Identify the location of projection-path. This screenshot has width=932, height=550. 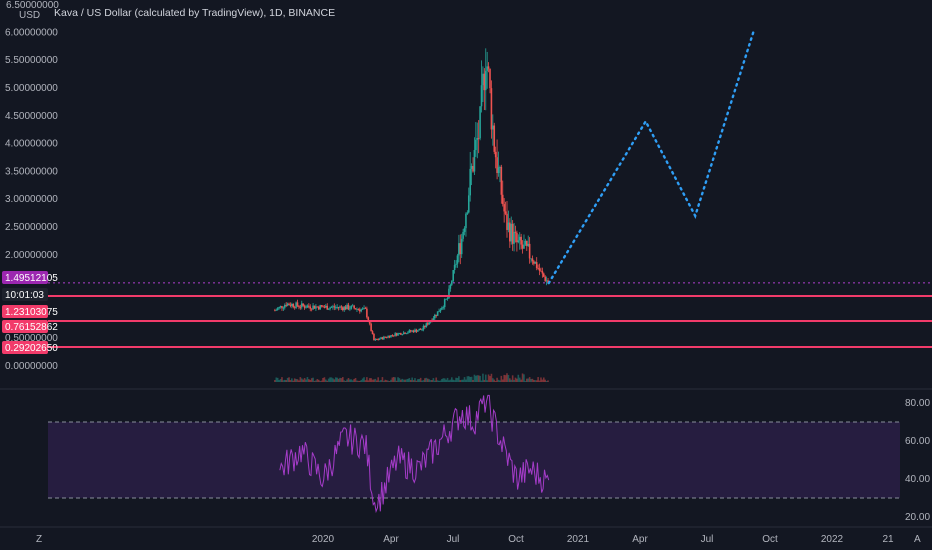
(651, 158).